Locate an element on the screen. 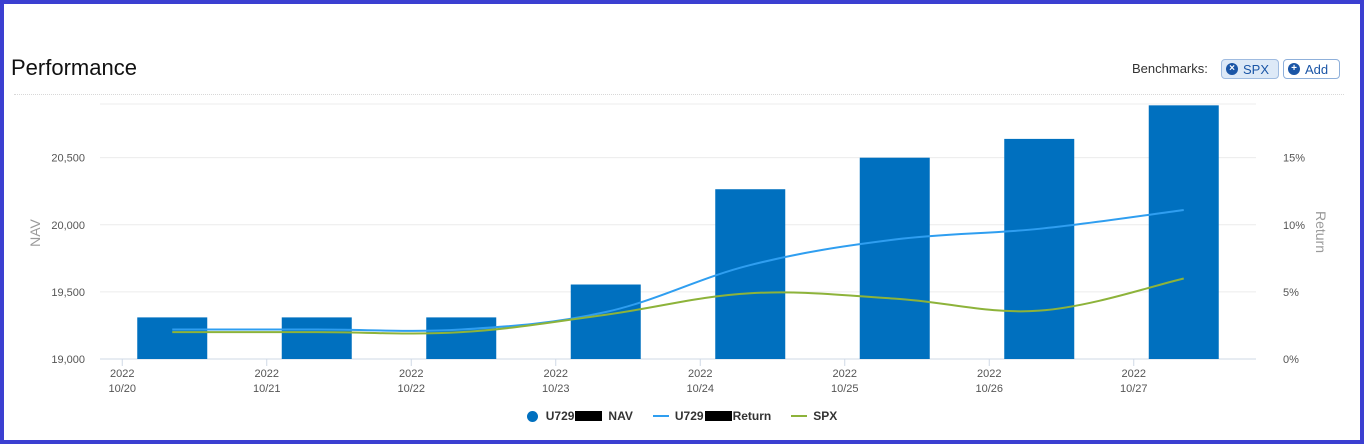  y-axis-label: NAV is located at coordinates (35, 232).